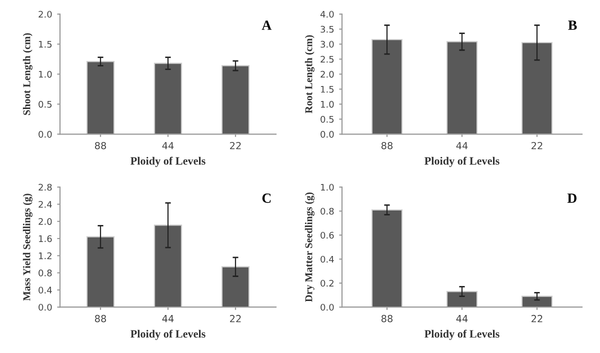 The image size is (600, 353). What do you see at coordinates (309, 247) in the screenshot?
I see `y-axis-title: Dry Matter Seedlings (g)` at bounding box center [309, 247].